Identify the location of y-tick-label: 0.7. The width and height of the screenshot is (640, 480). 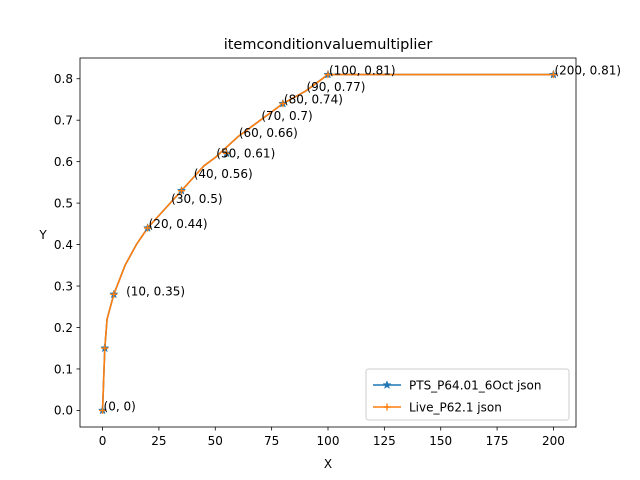
(63, 120).